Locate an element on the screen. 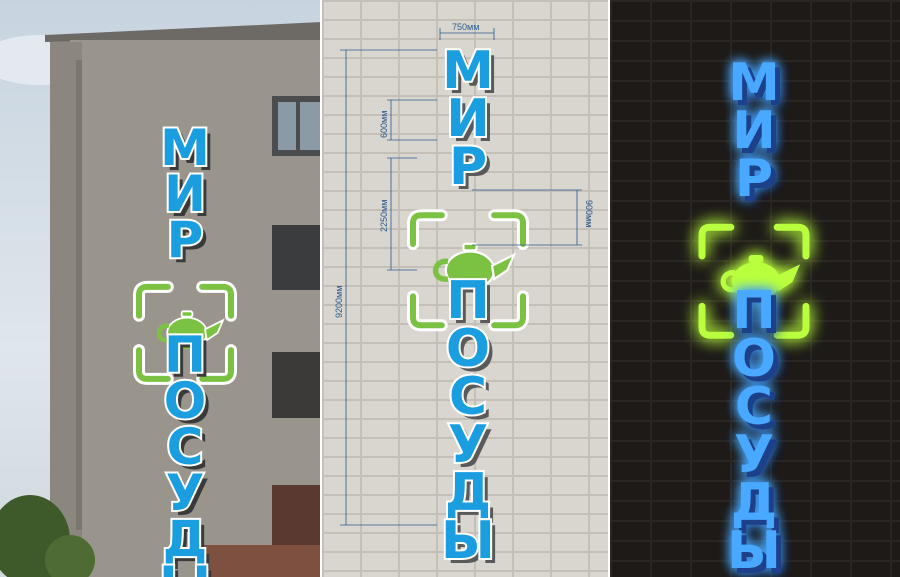 Image resolution: width=900 pixels, height=577 pixels. roof is located at coordinates (183, 32).